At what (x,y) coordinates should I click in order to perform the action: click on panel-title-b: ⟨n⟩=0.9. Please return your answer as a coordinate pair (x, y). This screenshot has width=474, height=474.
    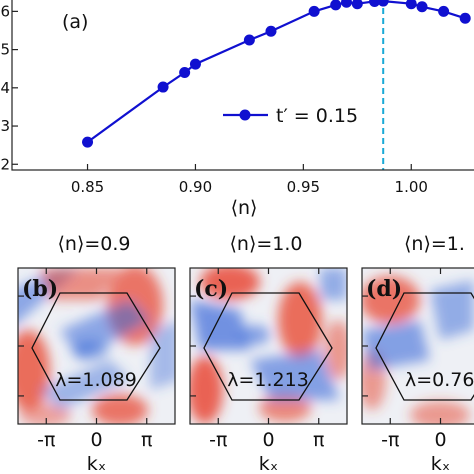
    Looking at the image, I should click on (93, 244).